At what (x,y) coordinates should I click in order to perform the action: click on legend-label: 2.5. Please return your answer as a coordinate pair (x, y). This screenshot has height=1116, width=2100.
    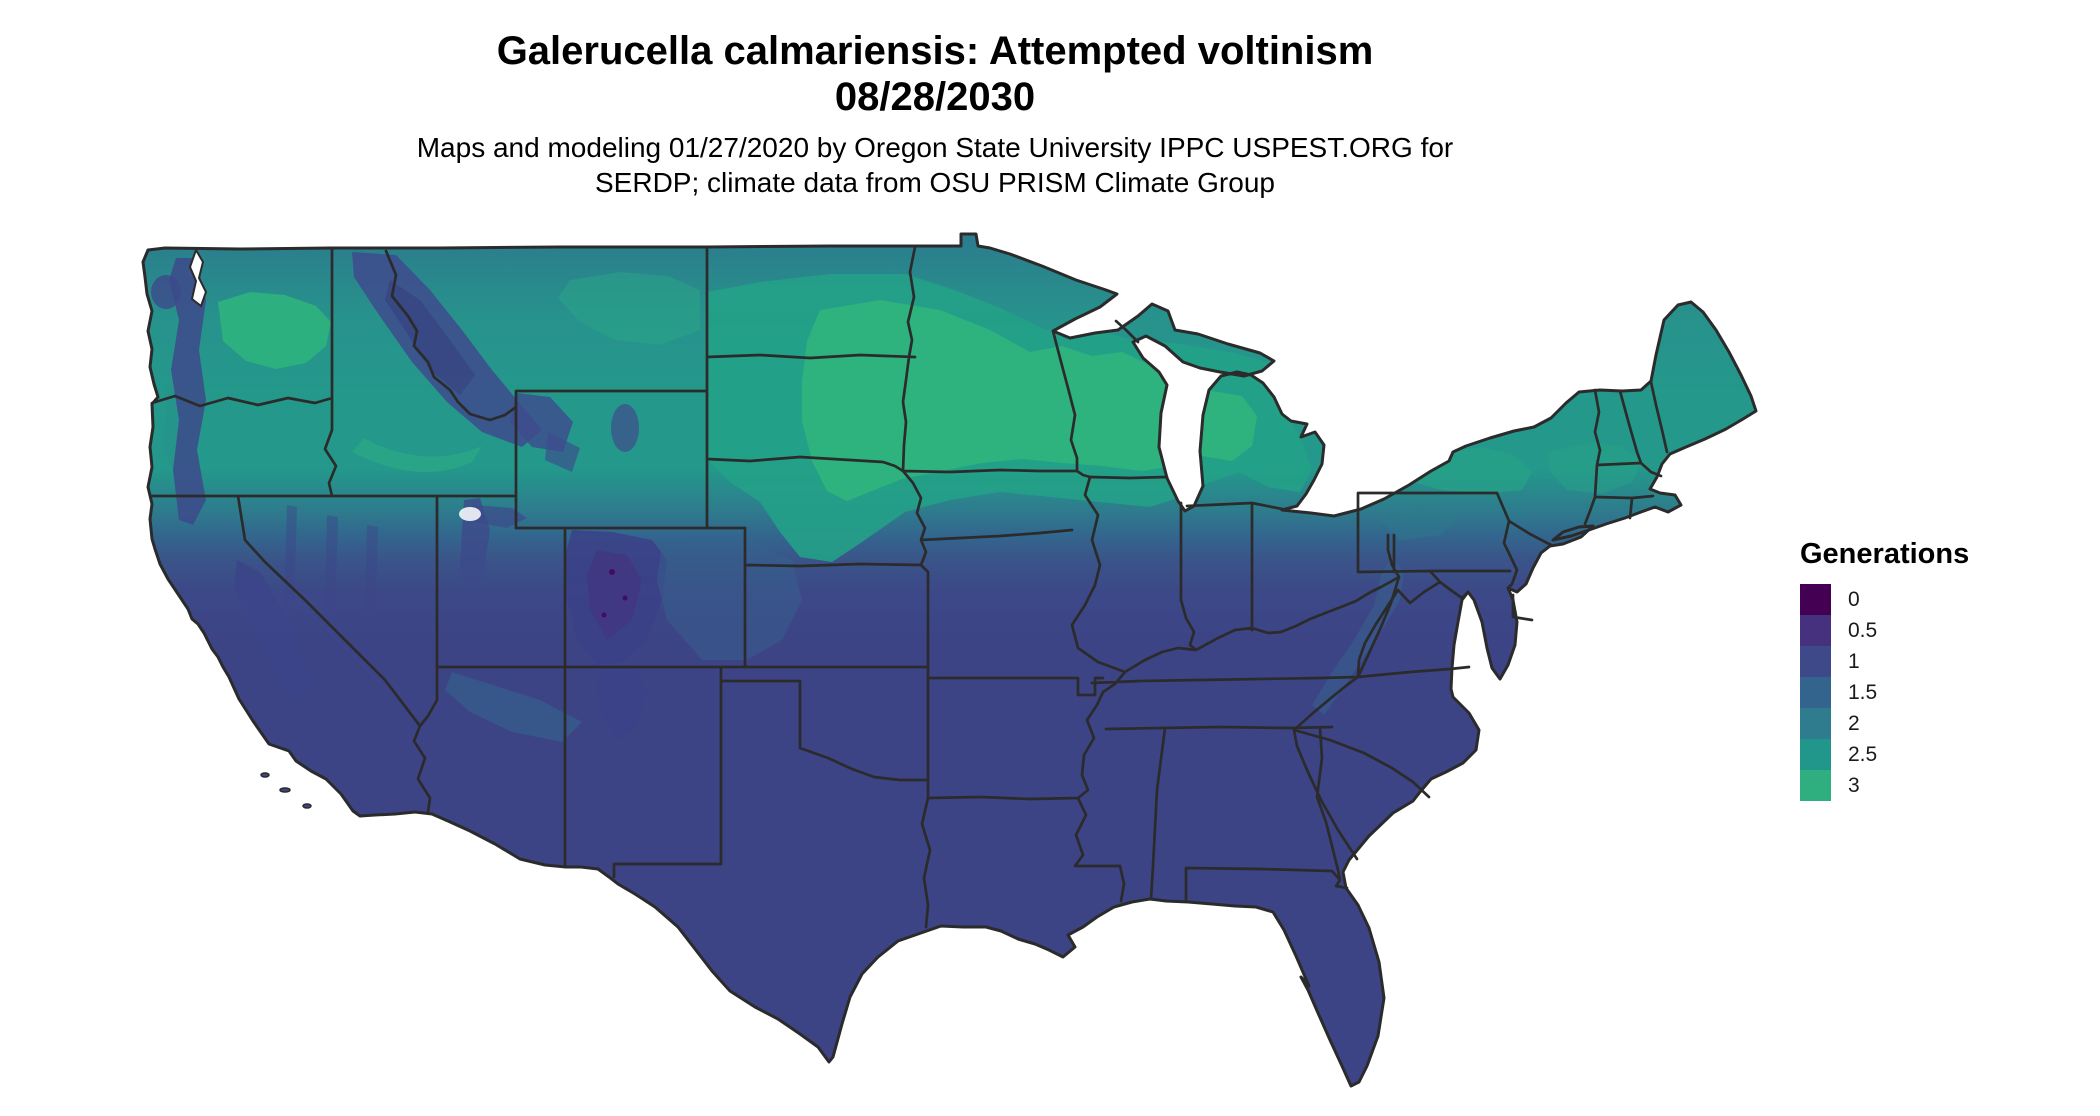
    Looking at the image, I should click on (1863, 754).